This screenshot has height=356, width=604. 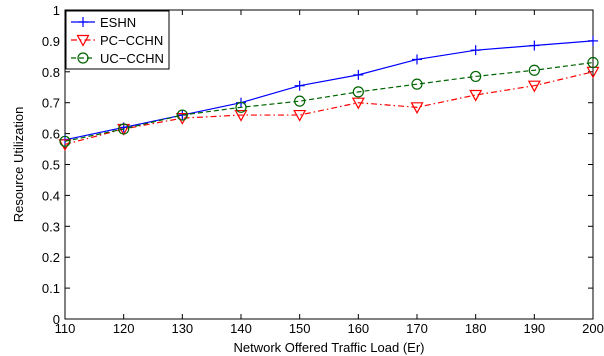 What do you see at coordinates (182, 328) in the screenshot?
I see `x-tick-label: 130` at bounding box center [182, 328].